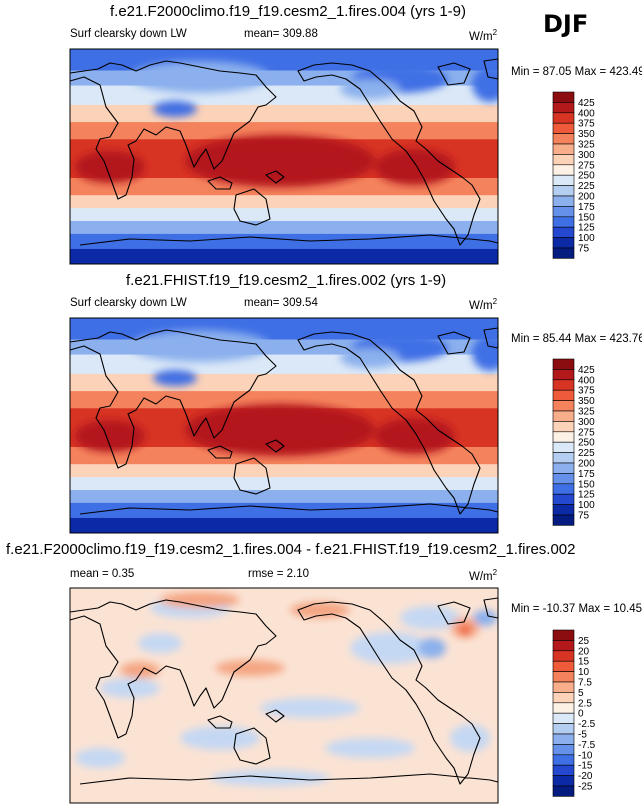 Image resolution: width=642 pixels, height=808 pixels. I want to click on panel2-units: W/m2, so click(483, 304).